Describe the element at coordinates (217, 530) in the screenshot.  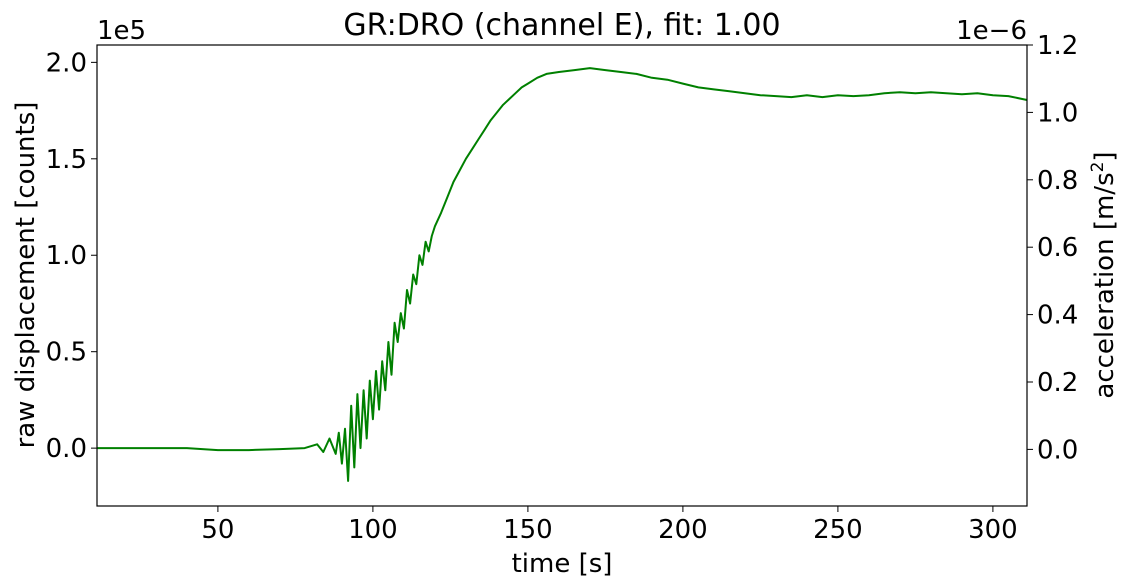
I see `x-tick-label: 50` at that location.